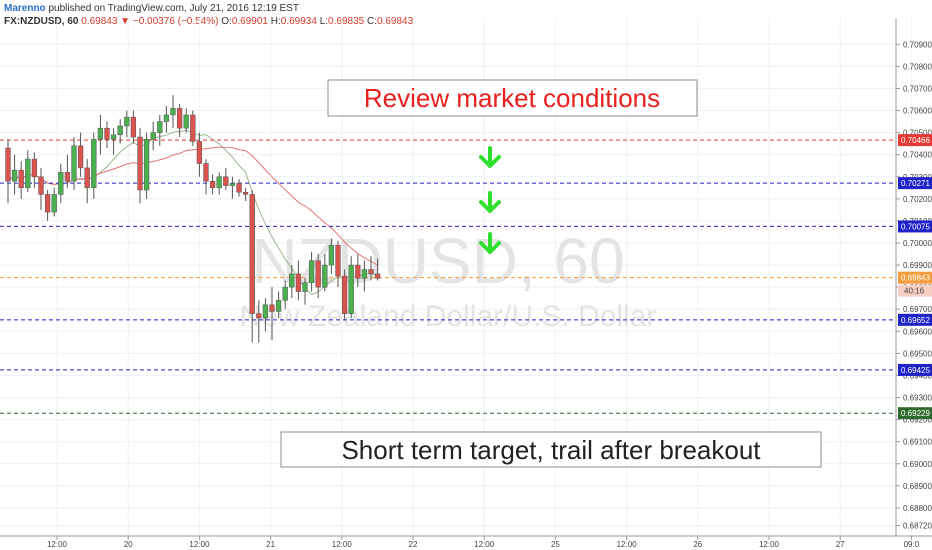  What do you see at coordinates (25, 8) in the screenshot?
I see `author-name: Marenno` at bounding box center [25, 8].